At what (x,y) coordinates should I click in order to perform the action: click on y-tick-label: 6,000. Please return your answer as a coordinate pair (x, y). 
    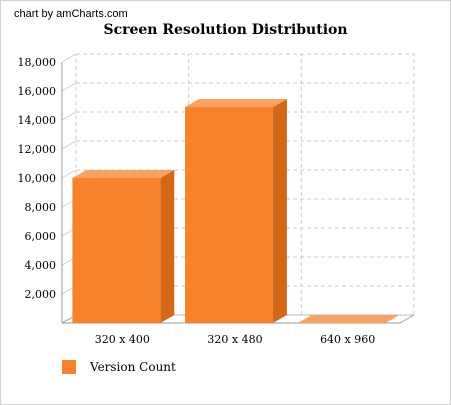
    Looking at the image, I should click on (41, 236).